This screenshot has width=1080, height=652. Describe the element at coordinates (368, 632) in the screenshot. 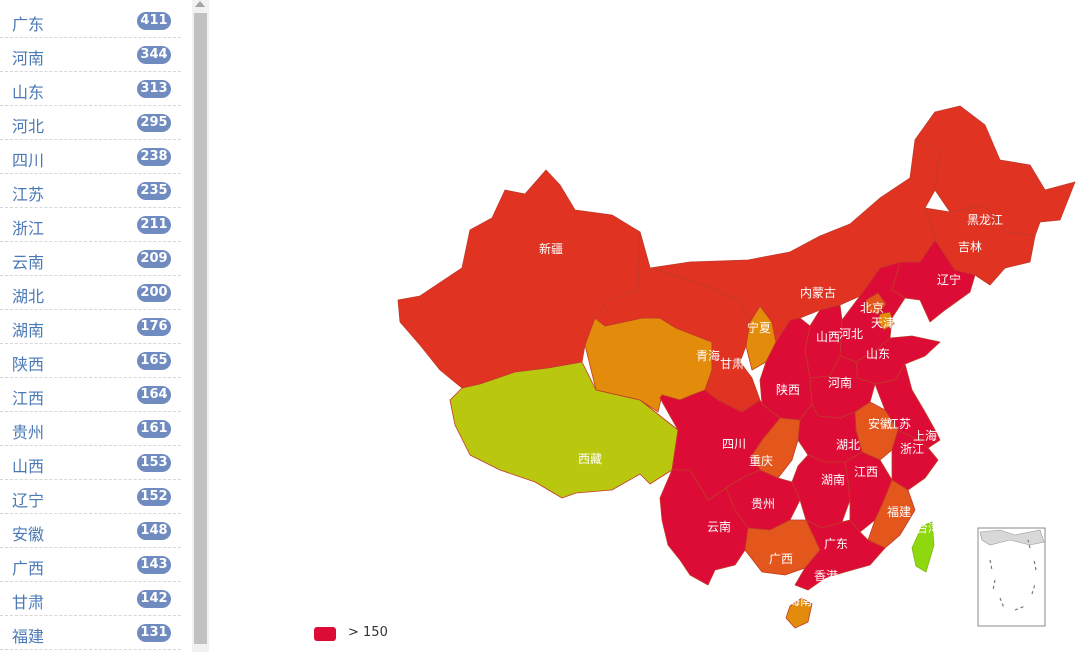

I see `legend-label: > 150` at that location.